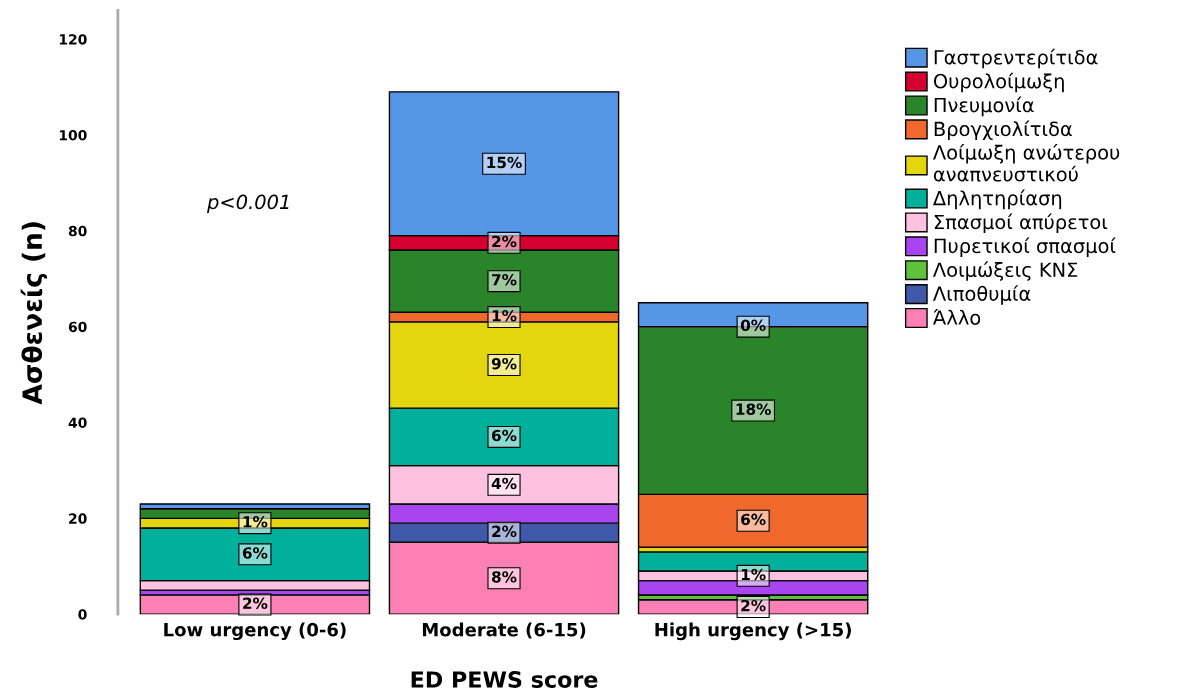 The width and height of the screenshot is (1179, 694). I want to click on legend-label: Λιποθυμία, so click(982, 295).